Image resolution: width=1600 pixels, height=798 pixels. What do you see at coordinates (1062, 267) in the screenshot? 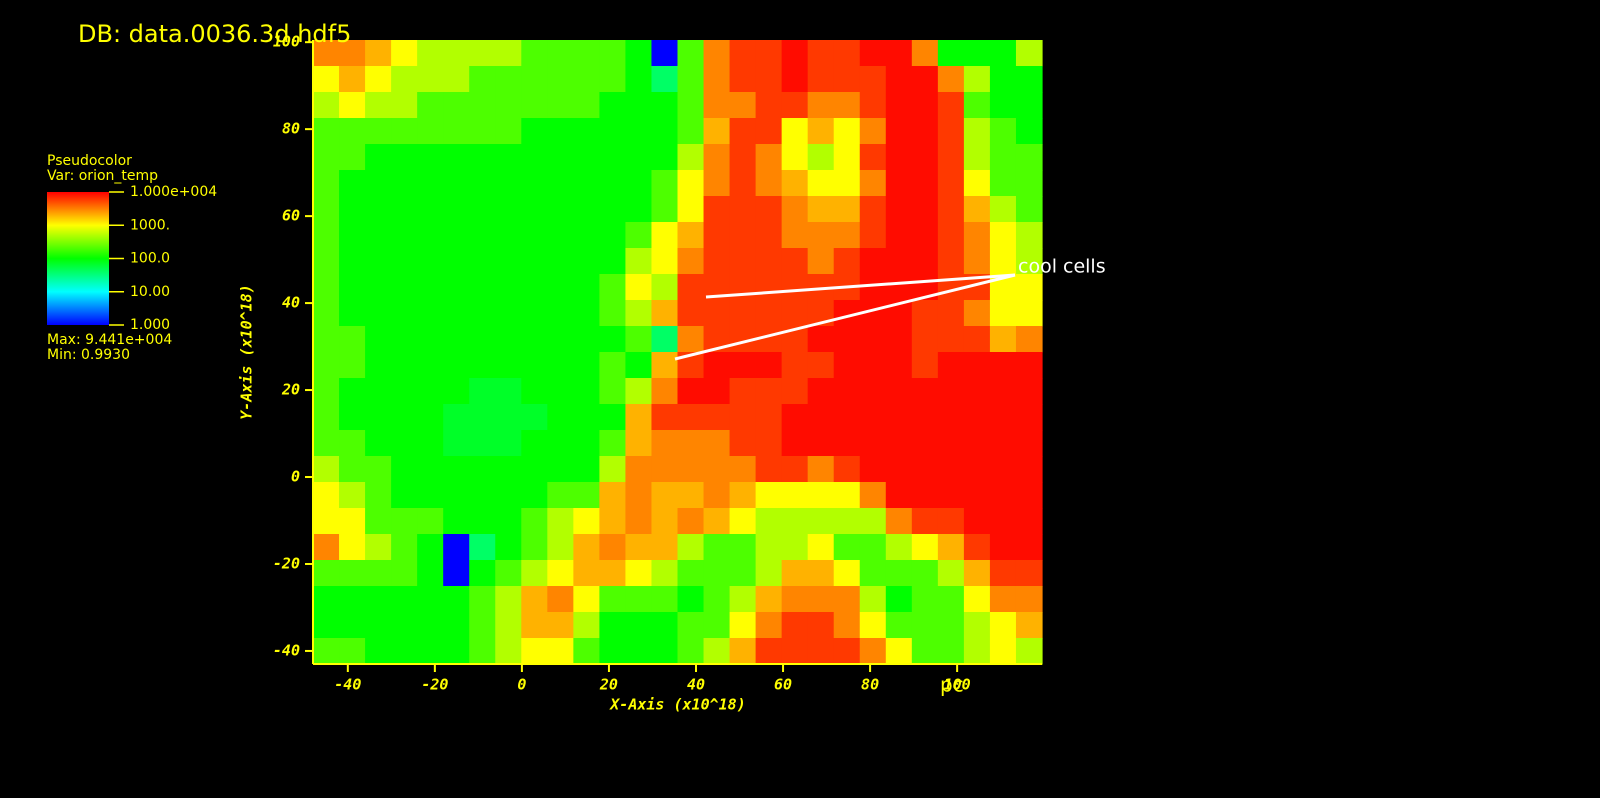
I see `annotation: cool cells` at bounding box center [1062, 267].